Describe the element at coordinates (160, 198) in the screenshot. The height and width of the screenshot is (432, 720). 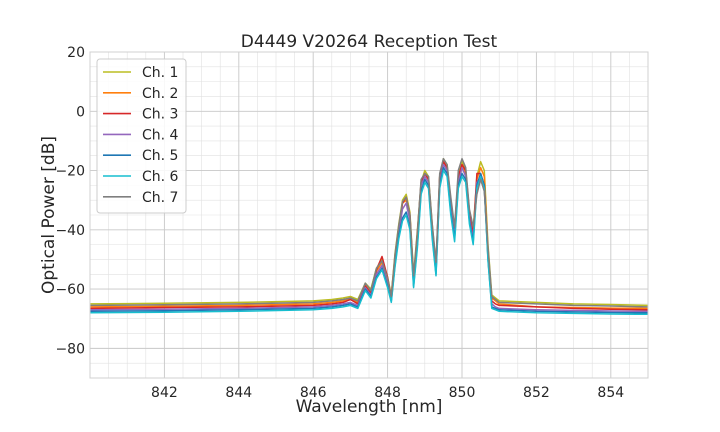
I see `legend-label-ch7: Ch. 7` at that location.